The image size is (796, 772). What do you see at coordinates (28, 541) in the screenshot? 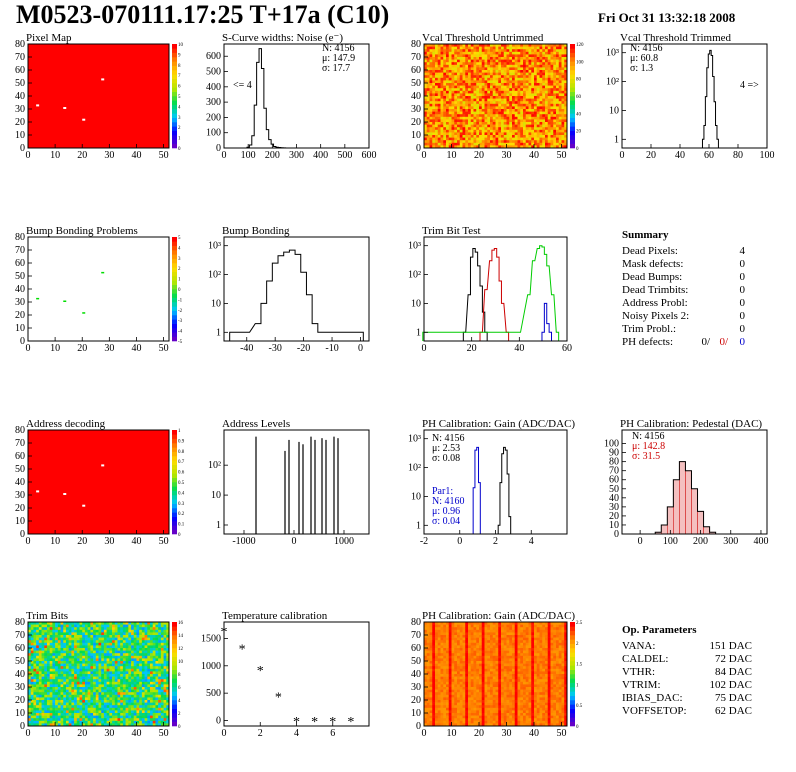
I see `address_decoding-xtick-label: 0` at bounding box center [28, 541].